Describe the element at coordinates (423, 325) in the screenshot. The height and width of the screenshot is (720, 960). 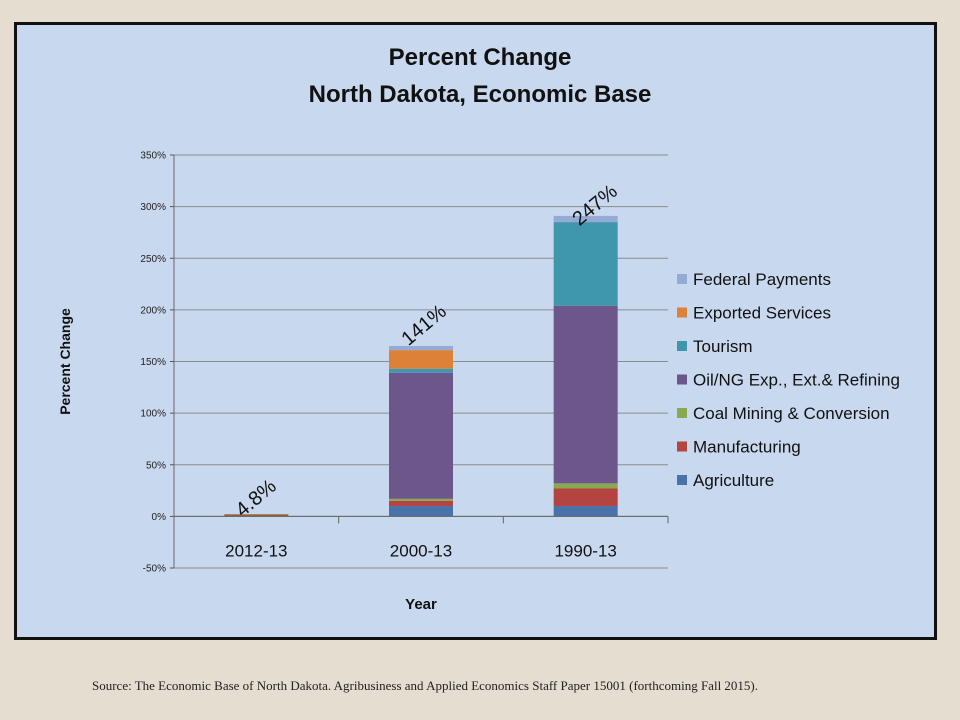
I see `bar-total-annotation: 141%` at that location.